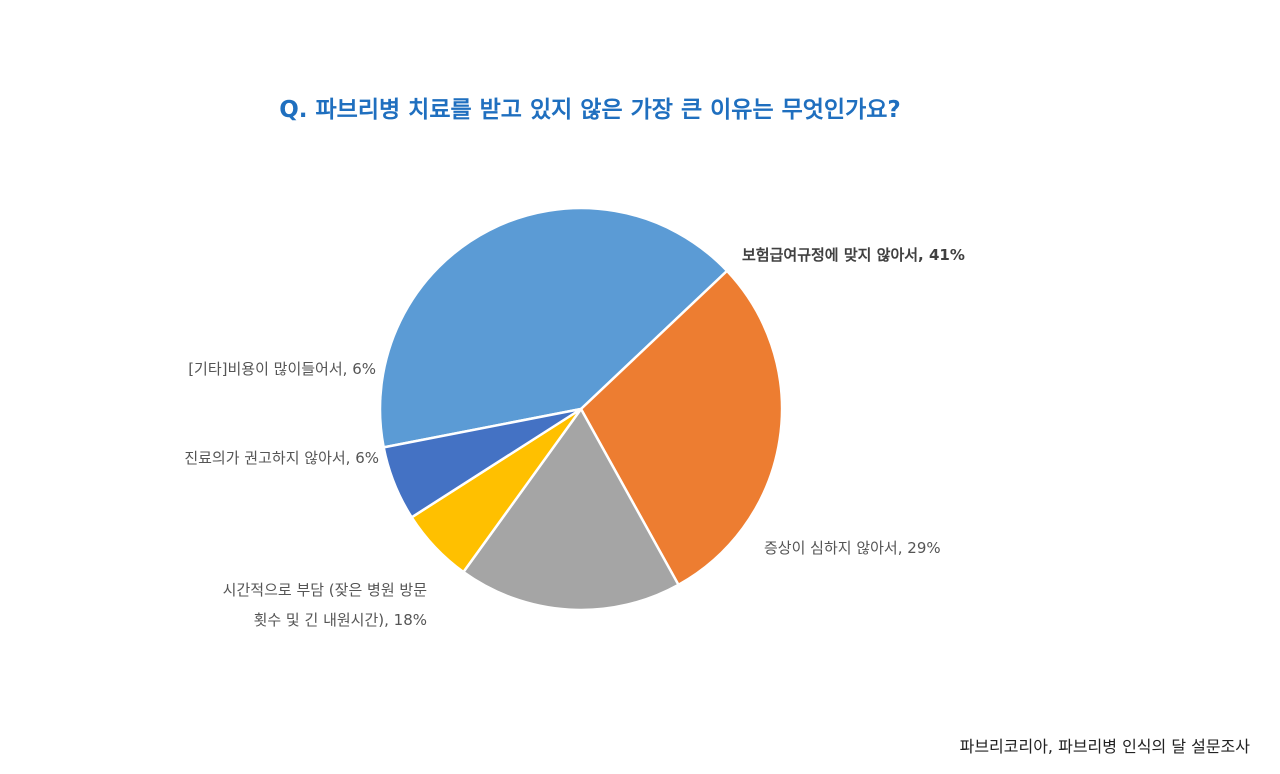  Describe the element at coordinates (853, 255) in the screenshot. I see `slice-label-1: 보험급여규정에 맞지 않아서, 41%` at that location.